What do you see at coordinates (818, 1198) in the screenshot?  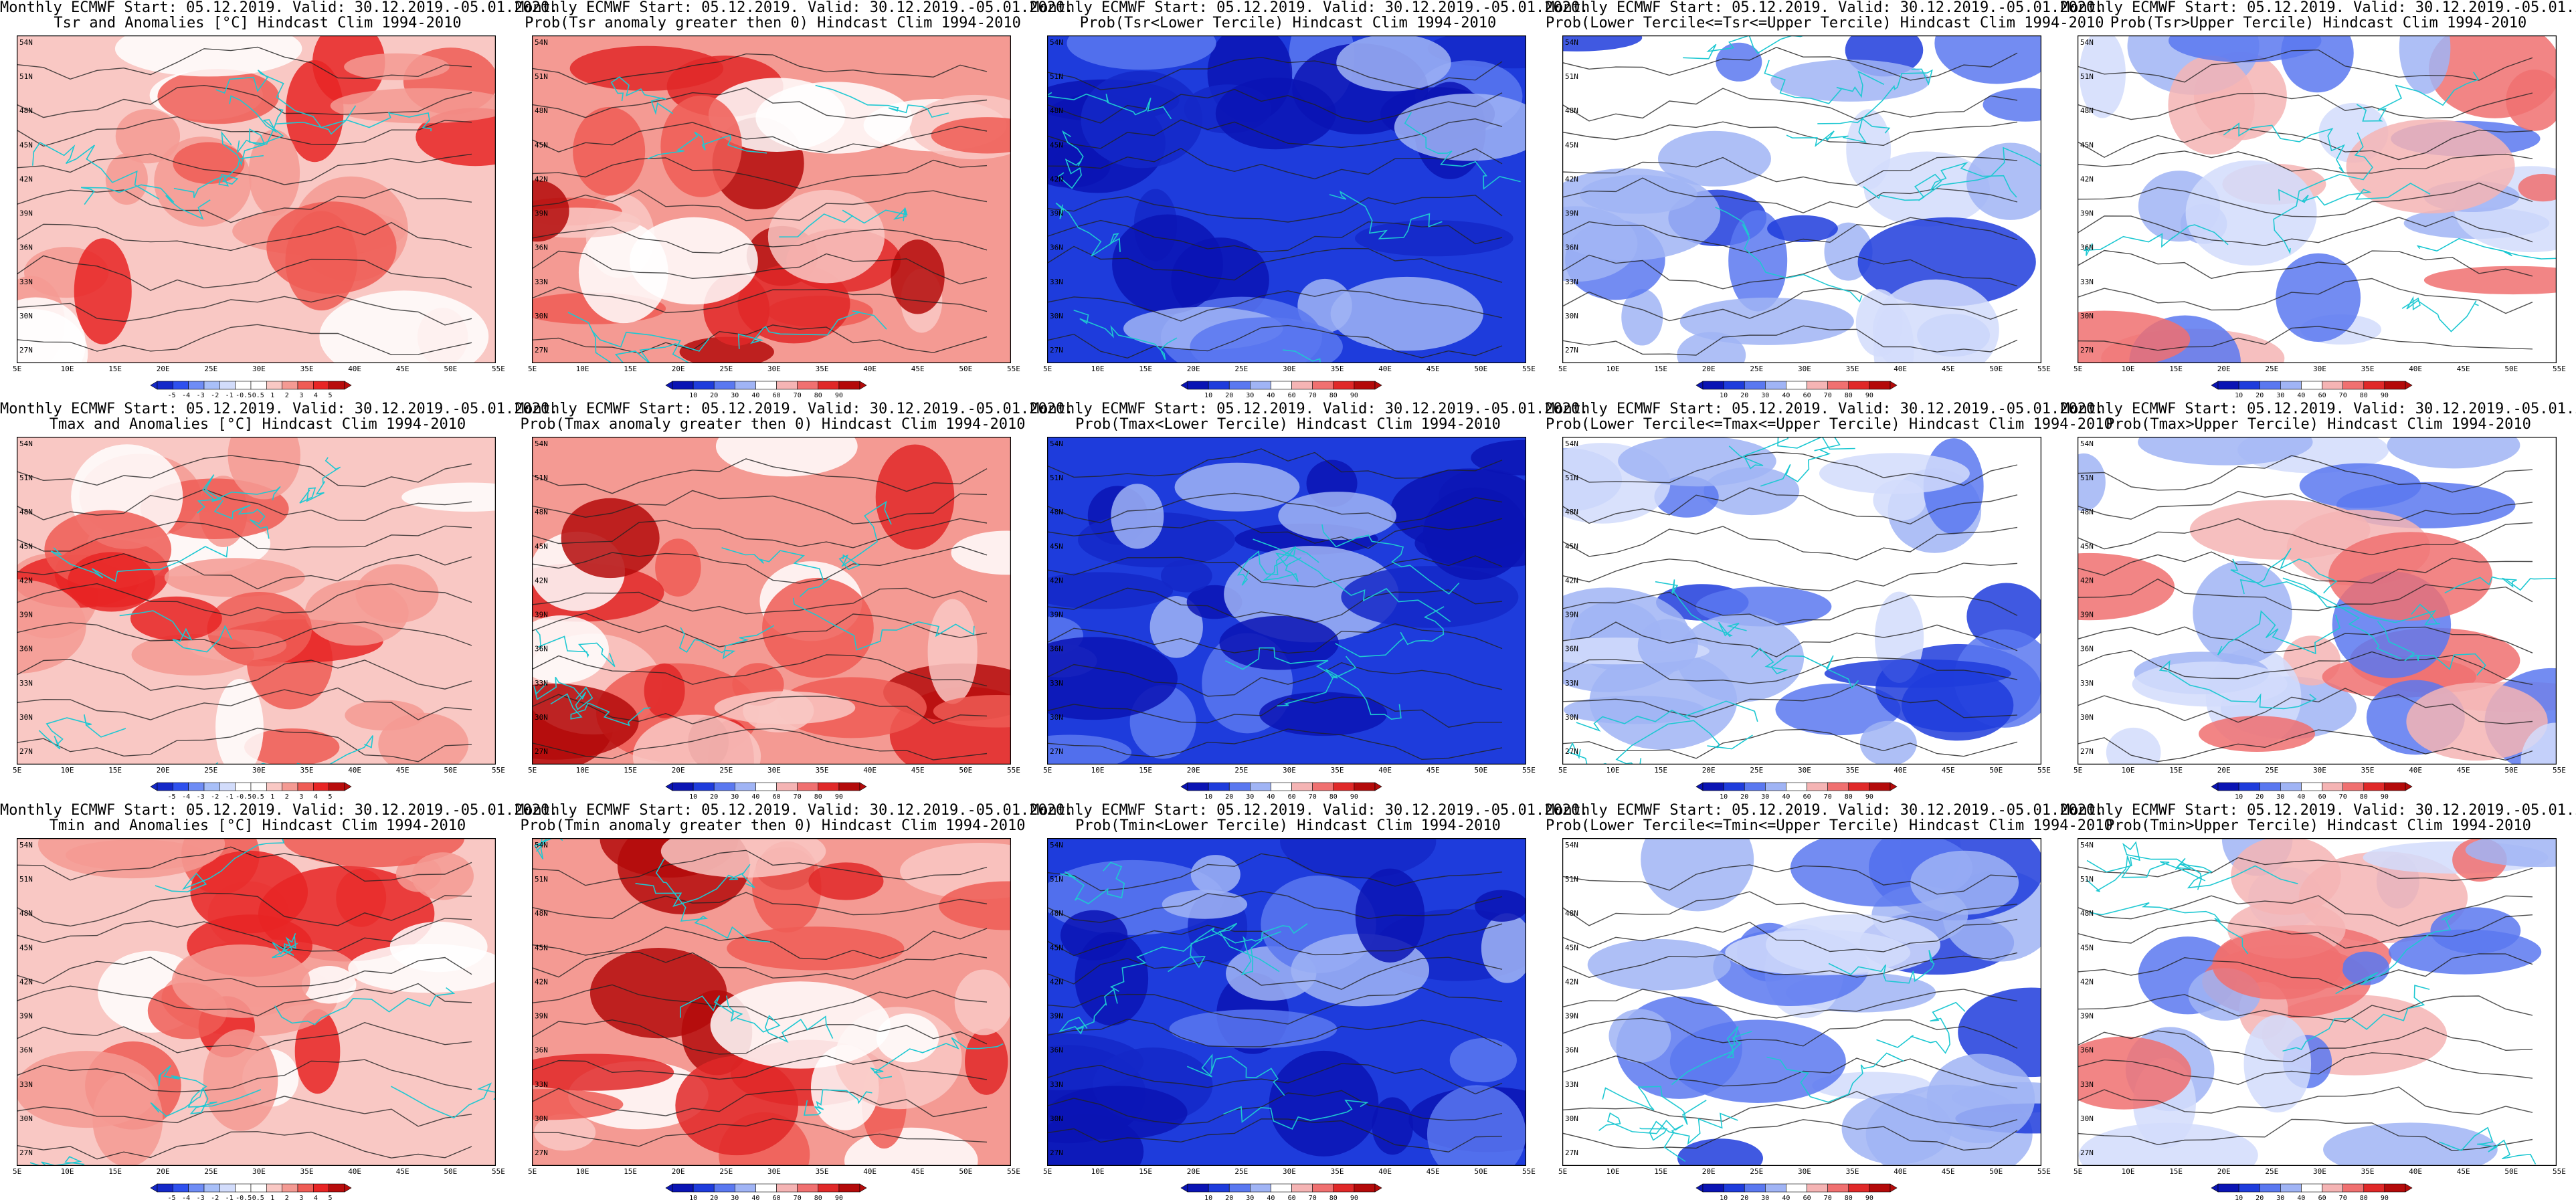 I see `colorbar-tick-label: 80` at bounding box center [818, 1198].